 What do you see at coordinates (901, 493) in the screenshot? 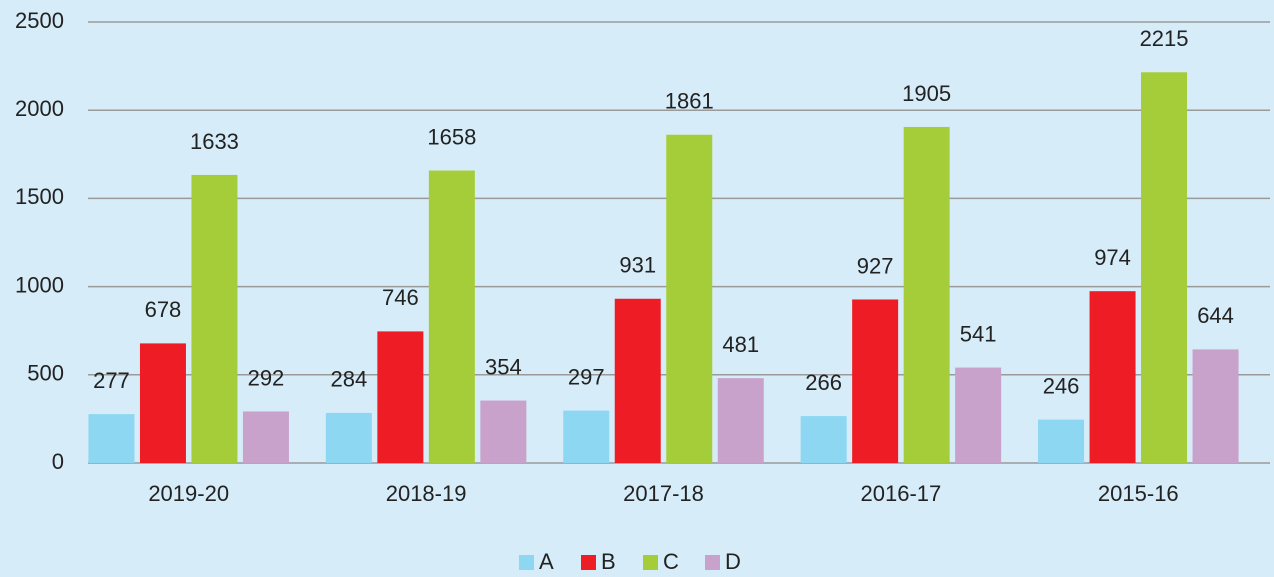
I see `x-tick-label: 2016-17` at bounding box center [901, 493].